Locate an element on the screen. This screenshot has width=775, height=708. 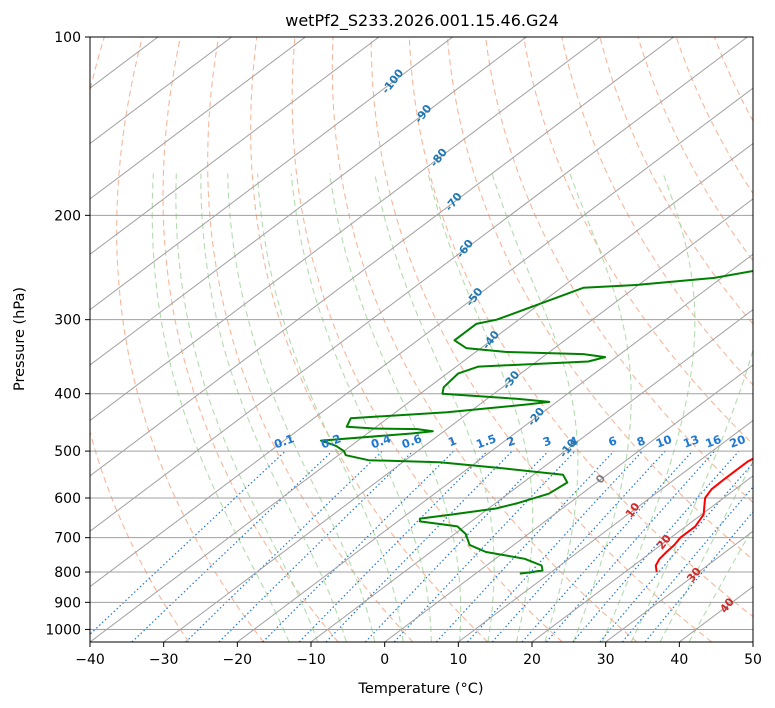
mixing-ratio-label: 0.2 is located at coordinates (331, 441).